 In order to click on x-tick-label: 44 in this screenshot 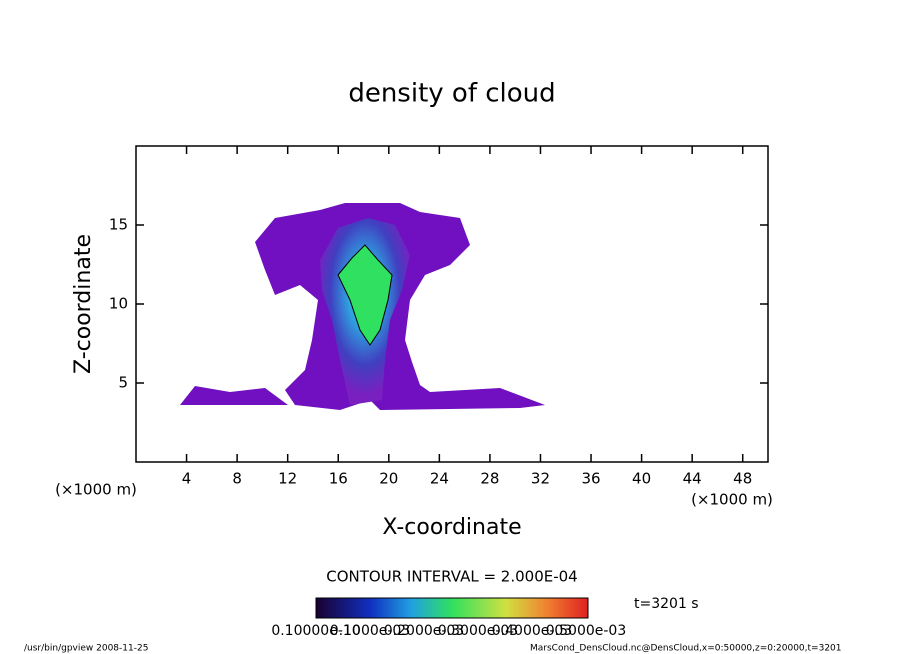, I will do `click(692, 479)`.